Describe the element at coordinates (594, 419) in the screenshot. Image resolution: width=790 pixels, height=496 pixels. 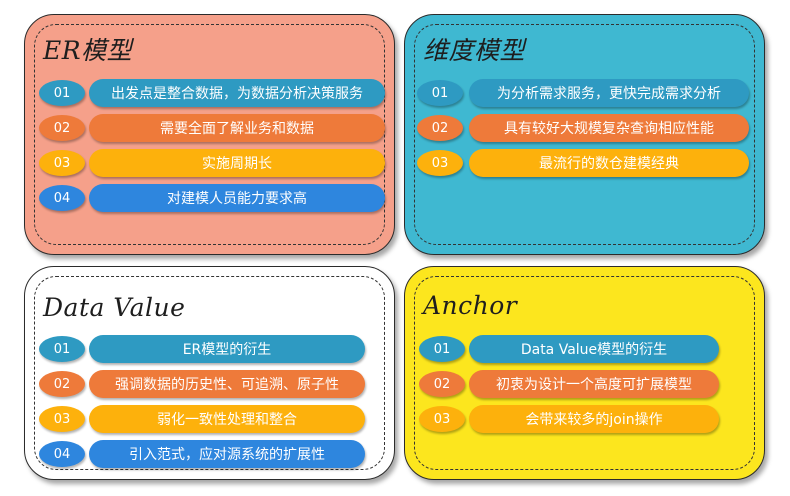
I see `item-label: 会带来较多的join操作` at that location.